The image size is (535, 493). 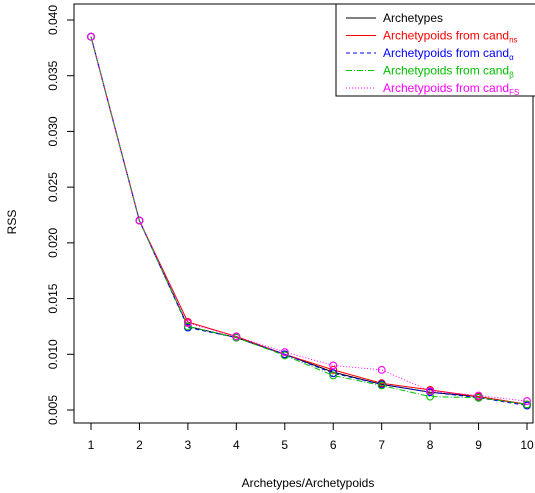 What do you see at coordinates (478, 445) in the screenshot?
I see `x-tick-label: 9` at bounding box center [478, 445].